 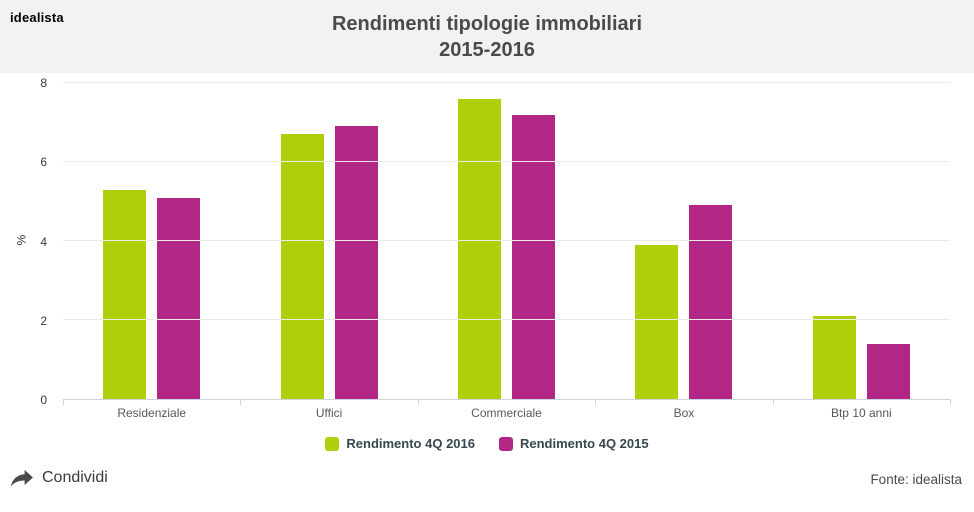 I want to click on x-category-label-uffici: Uffici, so click(x=329, y=413).